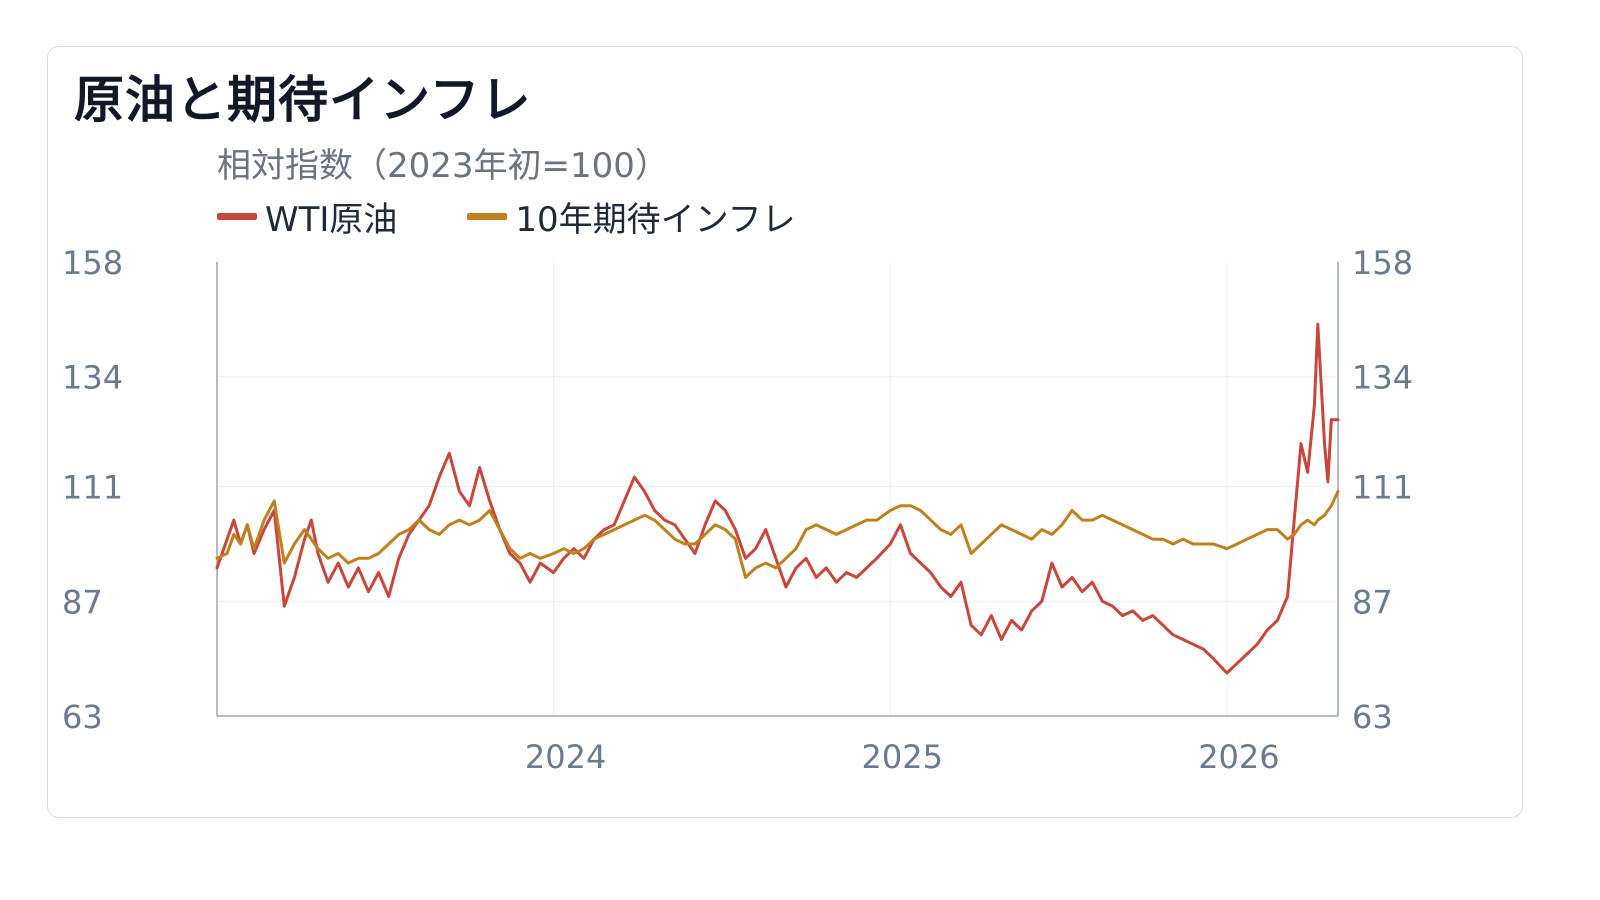 This screenshot has height=900, width=1600. What do you see at coordinates (237, 216) in the screenshot?
I see `legend-swatch-wti` at bounding box center [237, 216].